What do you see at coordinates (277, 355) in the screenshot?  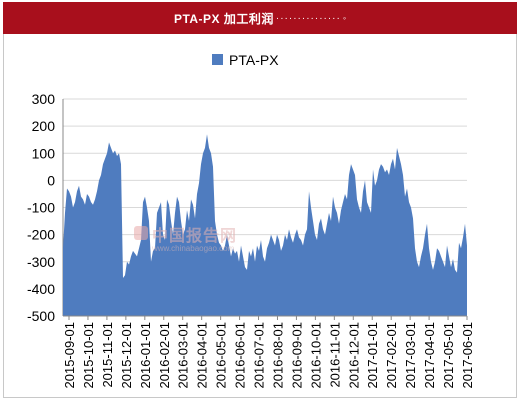 I see `x-tick-label: 2016-08-01` at bounding box center [277, 355].